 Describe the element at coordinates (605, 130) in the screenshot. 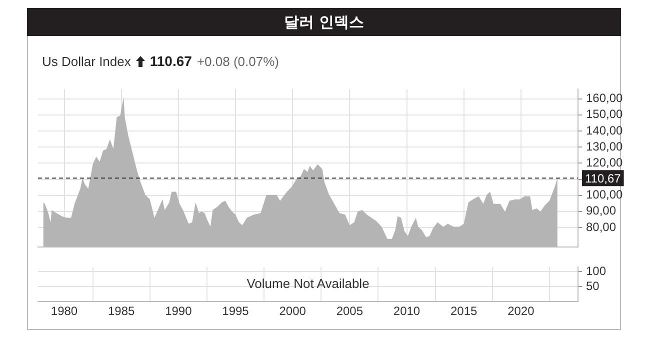

I see `y-tick-label: 140,00` at that location.